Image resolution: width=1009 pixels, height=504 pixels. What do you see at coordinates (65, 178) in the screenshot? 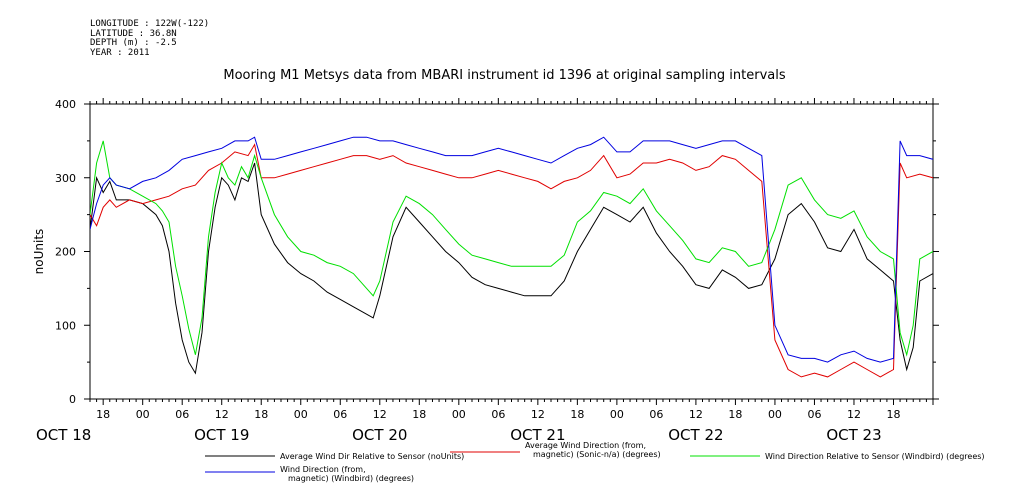
I see `y-tick-label: 300` at bounding box center [65, 178].